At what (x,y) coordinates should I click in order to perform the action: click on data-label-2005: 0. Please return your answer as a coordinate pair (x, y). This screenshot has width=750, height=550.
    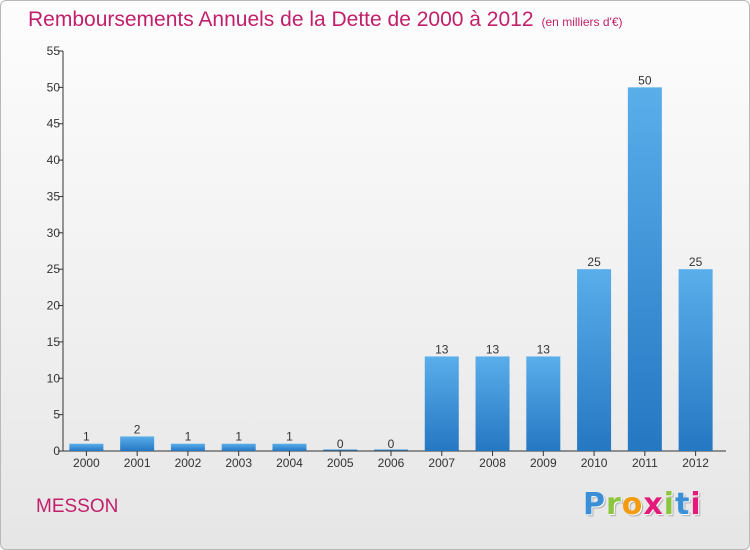
    Looking at the image, I should click on (340, 444).